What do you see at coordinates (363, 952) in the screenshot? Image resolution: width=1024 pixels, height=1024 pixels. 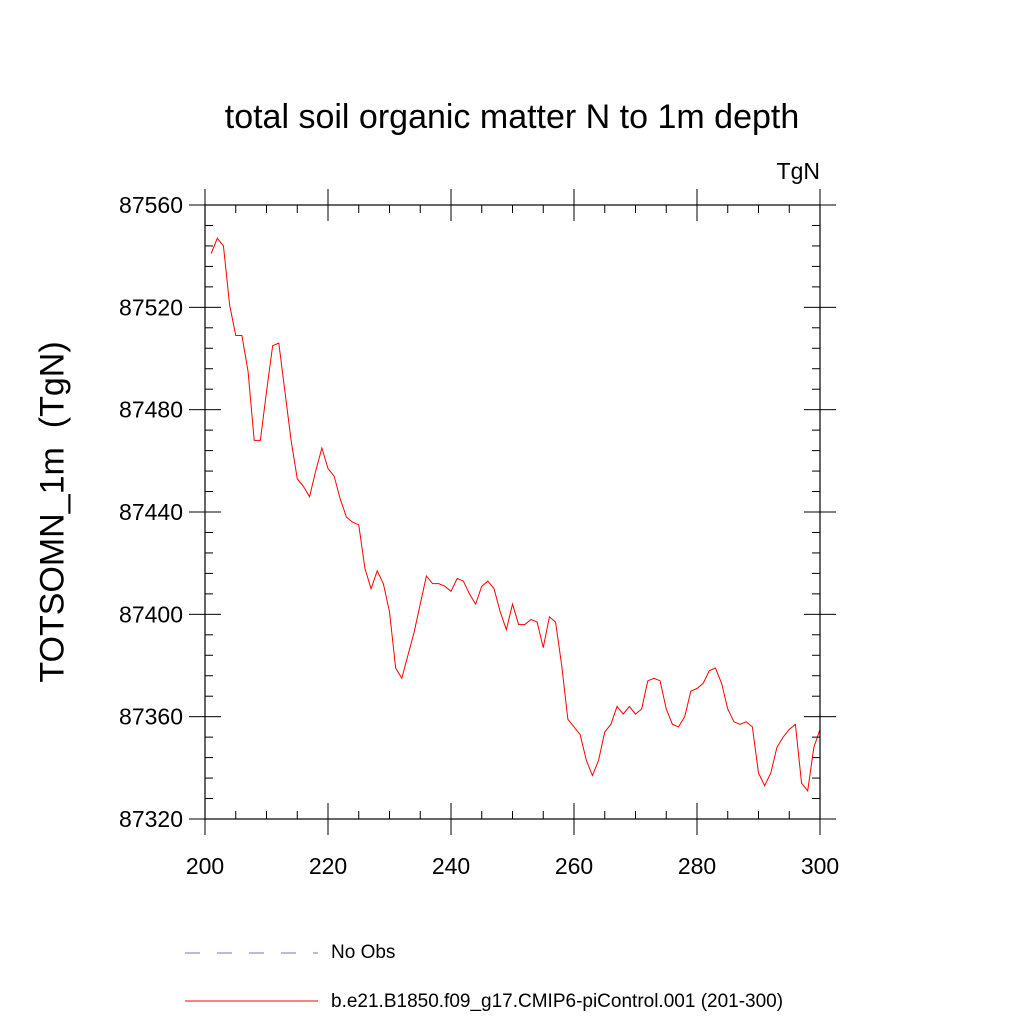 I see `legend-label-no-obs: No Obs` at bounding box center [363, 952].